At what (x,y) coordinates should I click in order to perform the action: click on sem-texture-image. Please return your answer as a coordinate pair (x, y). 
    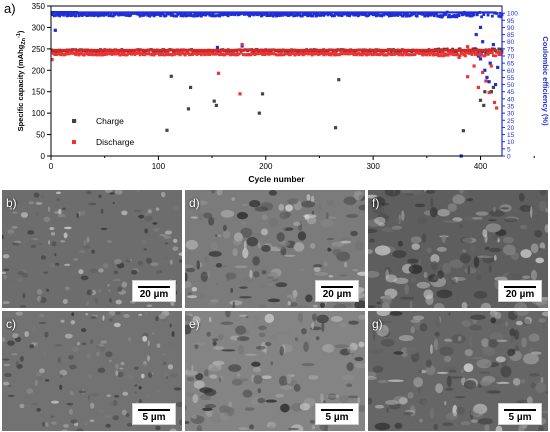
    Looking at the image, I should click on (275, 249).